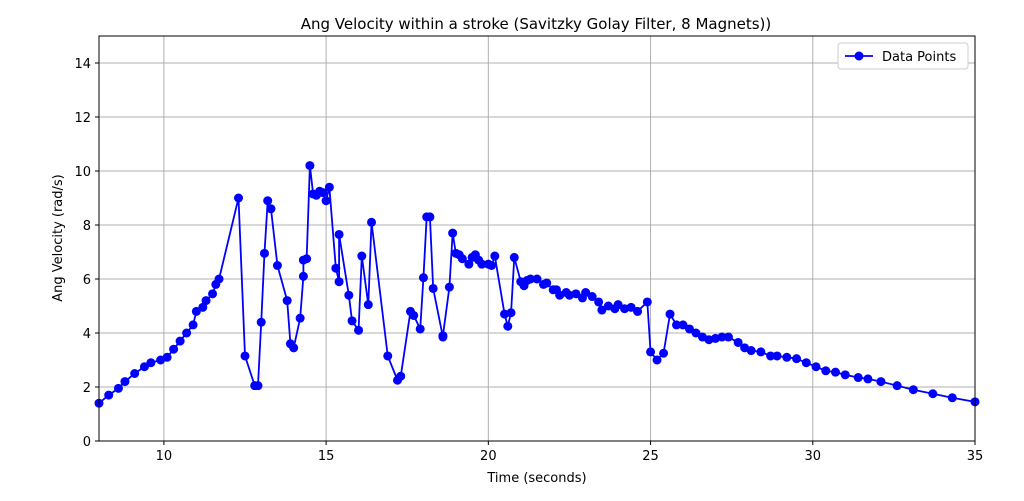  Describe the element at coordinates (82, 118) in the screenshot. I see `y-tick-label: 12` at that location.